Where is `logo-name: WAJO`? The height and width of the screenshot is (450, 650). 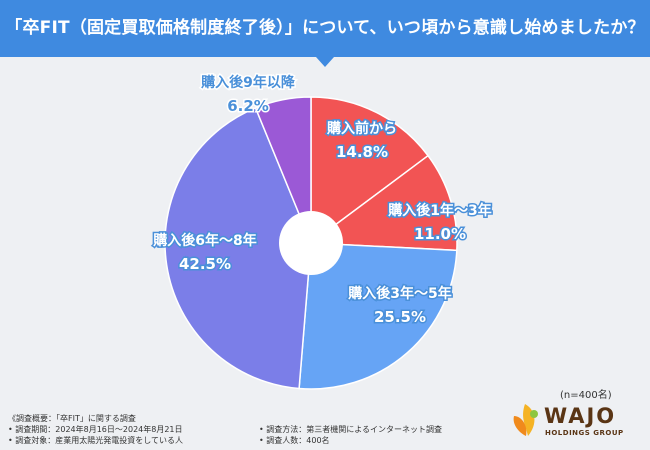 logo-name: WAJO is located at coordinates (580, 416).